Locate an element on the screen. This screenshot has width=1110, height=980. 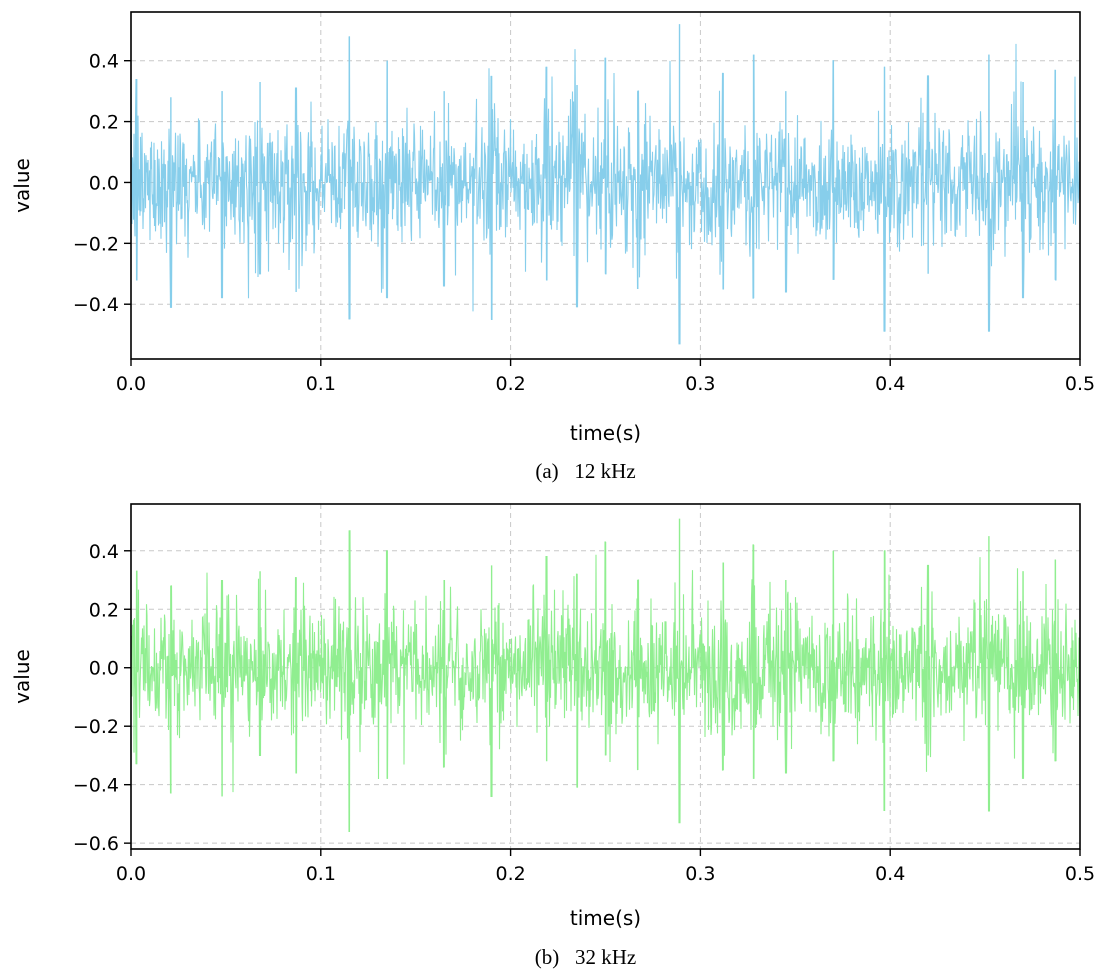
y-tick-label: −0.6 is located at coordinates (96, 844).